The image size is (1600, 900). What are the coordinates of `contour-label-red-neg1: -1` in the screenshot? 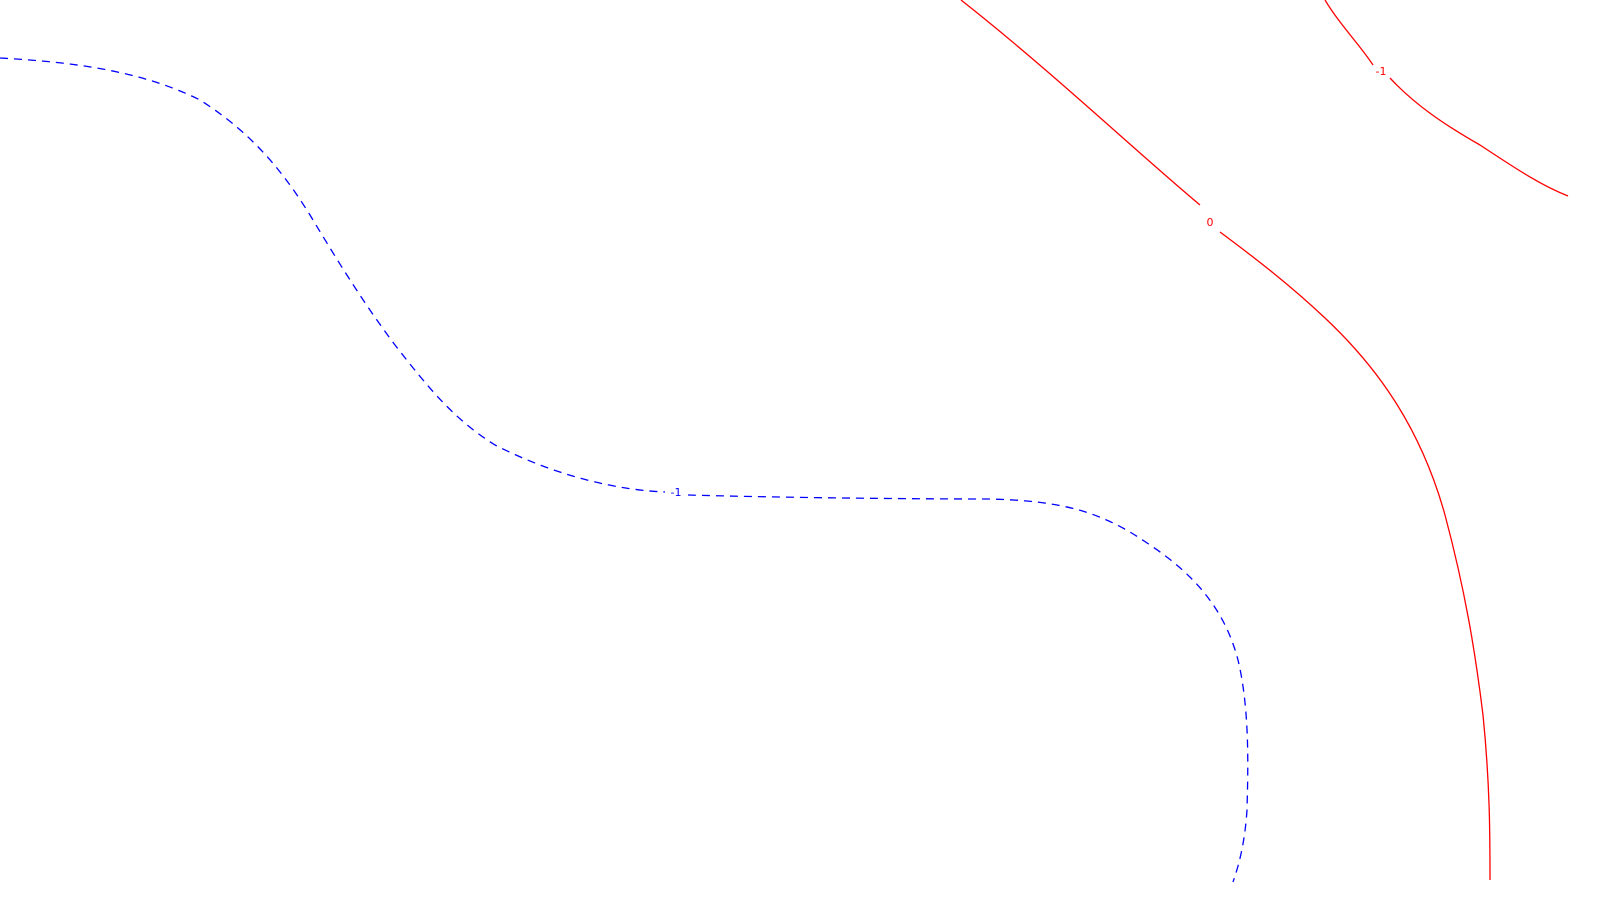 It's located at (1381, 71).